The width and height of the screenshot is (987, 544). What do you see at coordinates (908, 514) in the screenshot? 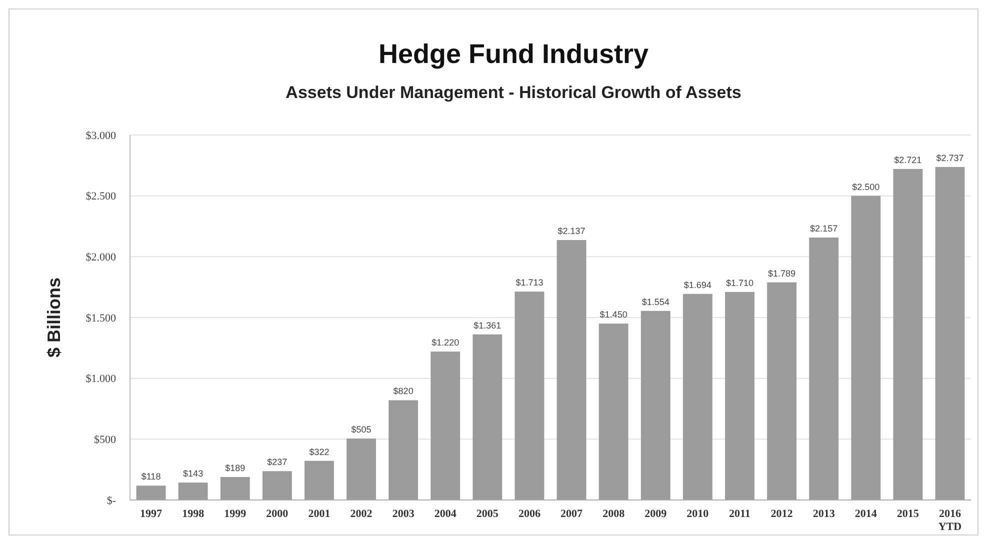
I see `x-tick-label: 2015` at bounding box center [908, 514].